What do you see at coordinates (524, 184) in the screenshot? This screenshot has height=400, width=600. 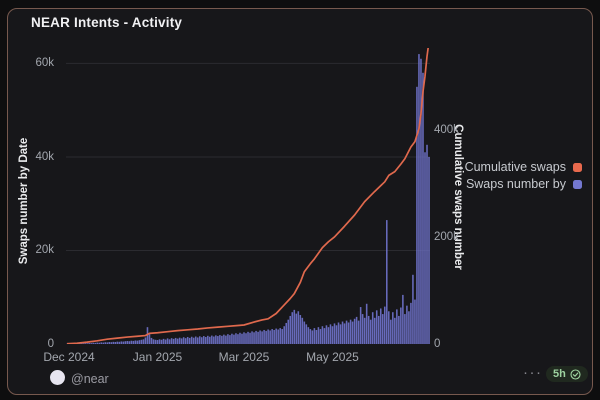 I see `legend-item-swaps-number: Swaps number by` at bounding box center [524, 184].